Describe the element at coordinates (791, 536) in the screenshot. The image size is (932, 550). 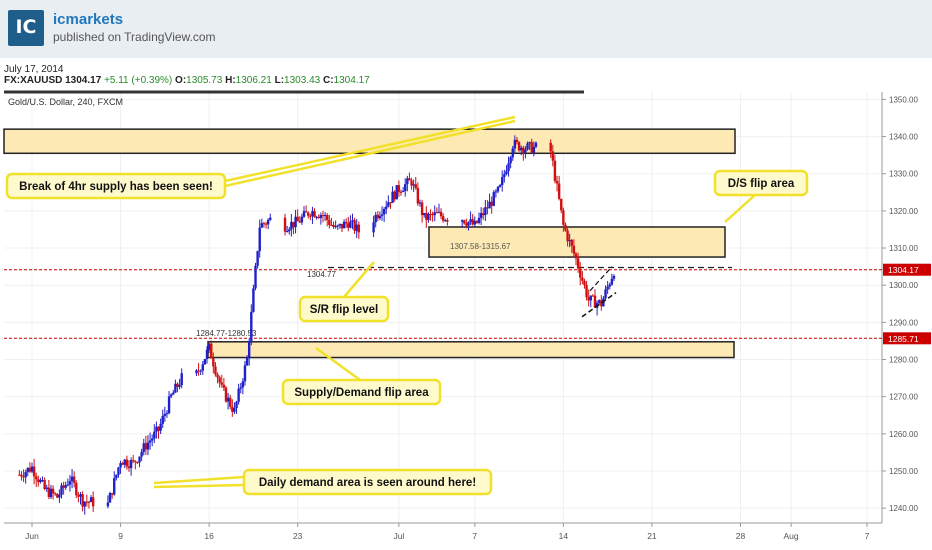
I see `x-tick-label: Aug` at that location.